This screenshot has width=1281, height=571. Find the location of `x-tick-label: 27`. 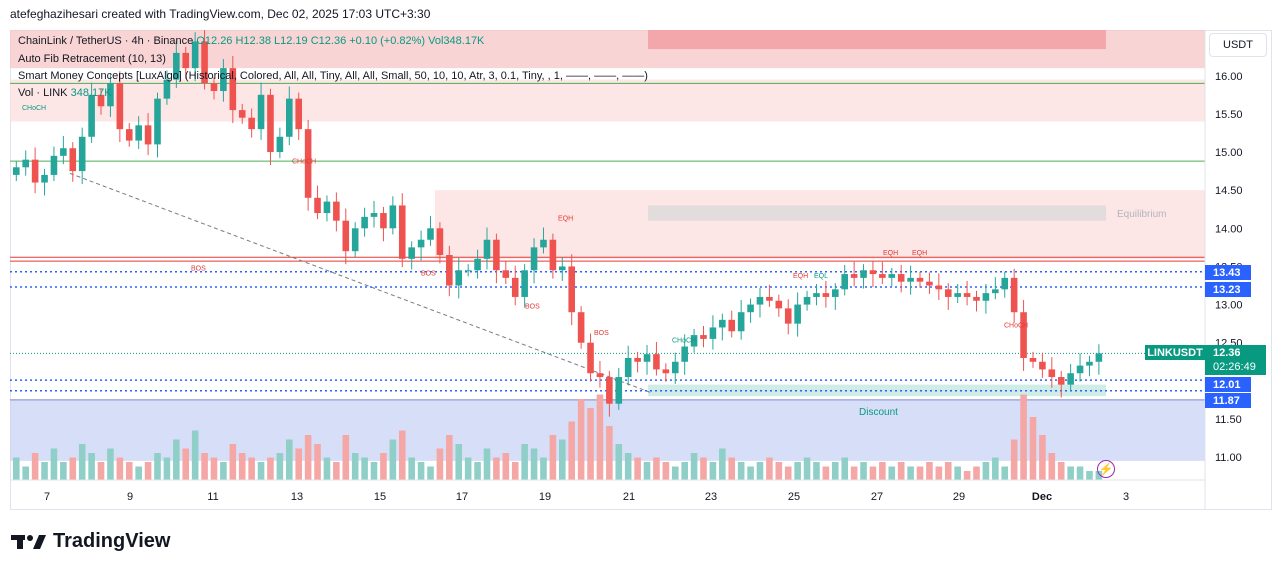

x-tick-label: 27 is located at coordinates (877, 497).